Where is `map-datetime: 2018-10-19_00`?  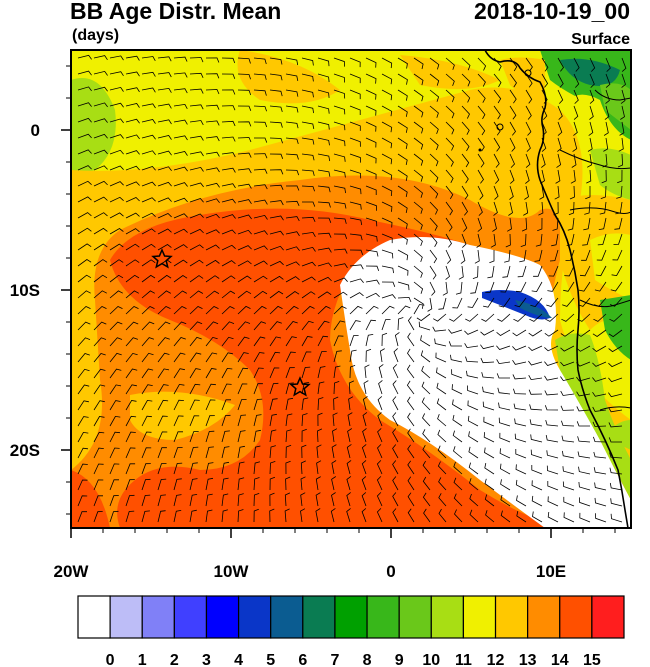 map-datetime: 2018-10-19_00 is located at coordinates (551, 12).